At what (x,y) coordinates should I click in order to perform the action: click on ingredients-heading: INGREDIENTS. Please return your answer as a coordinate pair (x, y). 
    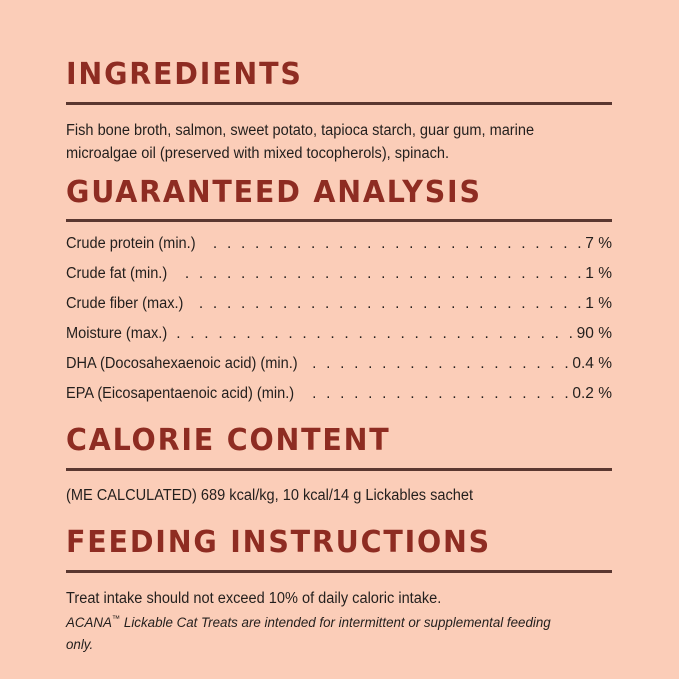
    Looking at the image, I should click on (184, 74).